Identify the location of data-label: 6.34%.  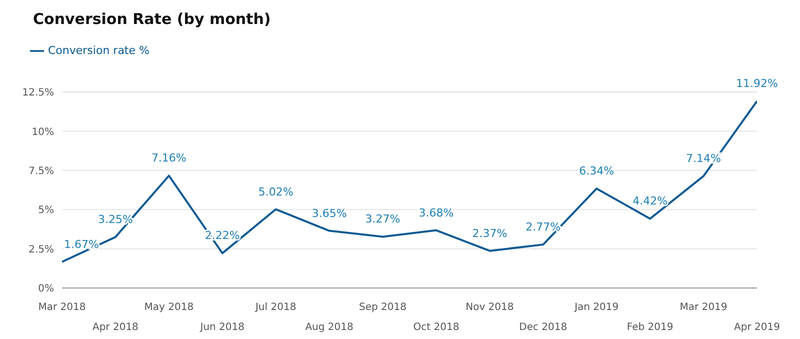
(596, 171).